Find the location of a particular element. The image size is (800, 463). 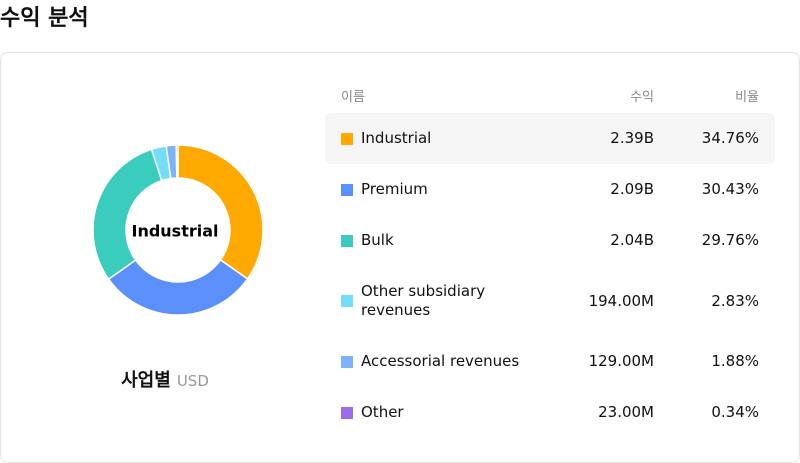

unit: USD is located at coordinates (192, 381).